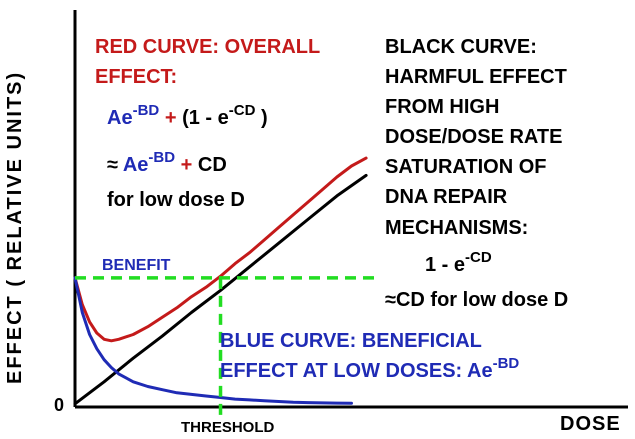  Describe the element at coordinates (59, 405) in the screenshot. I see `origin-label: 0` at that location.